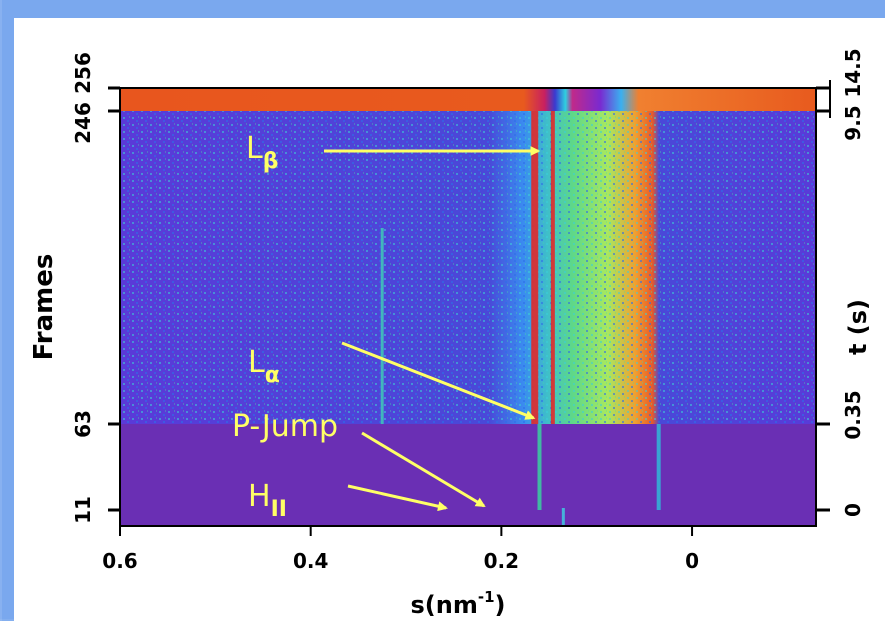 This screenshot has width=885, height=621. I want to click on y-right-tick-label: 9.5, so click(853, 122).